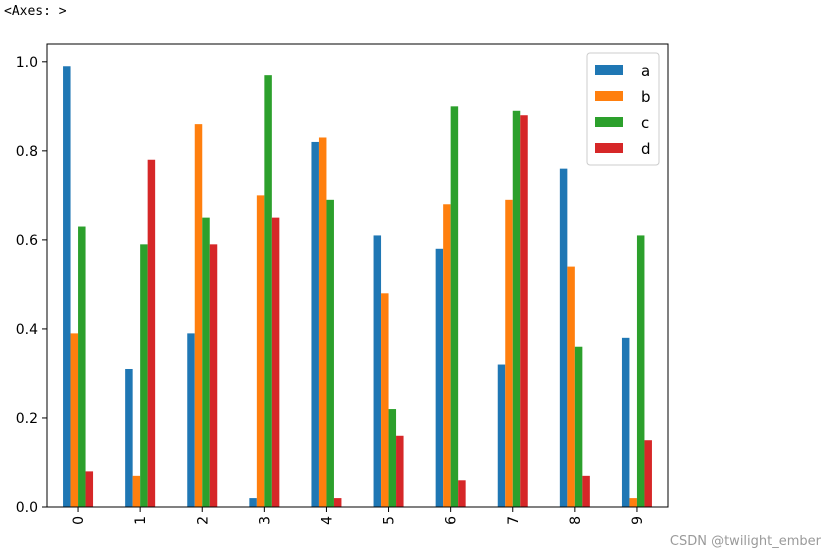  What do you see at coordinates (265, 520) in the screenshot?
I see `x-tick-label: 3` at bounding box center [265, 520].